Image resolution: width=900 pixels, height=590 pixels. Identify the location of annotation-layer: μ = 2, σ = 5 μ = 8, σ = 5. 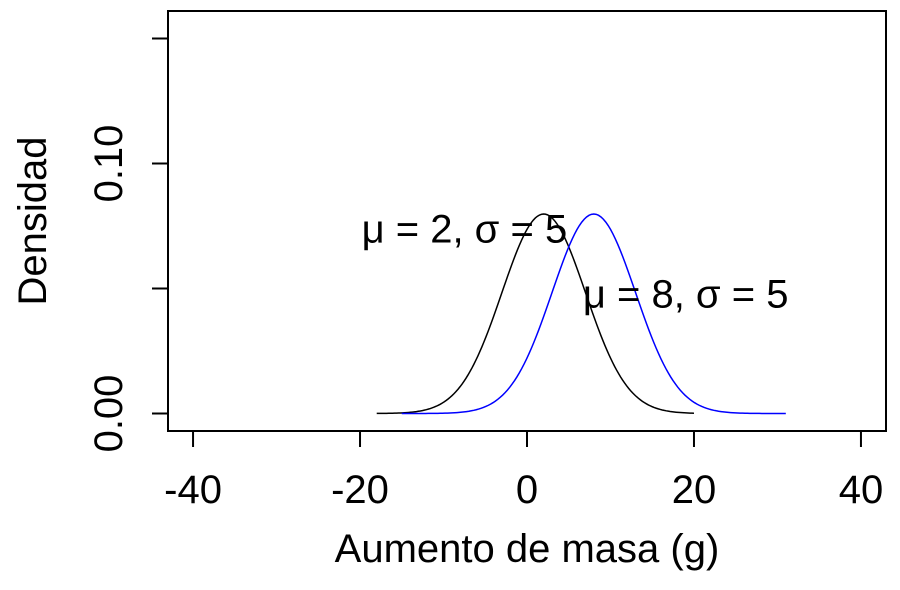
(575, 262).